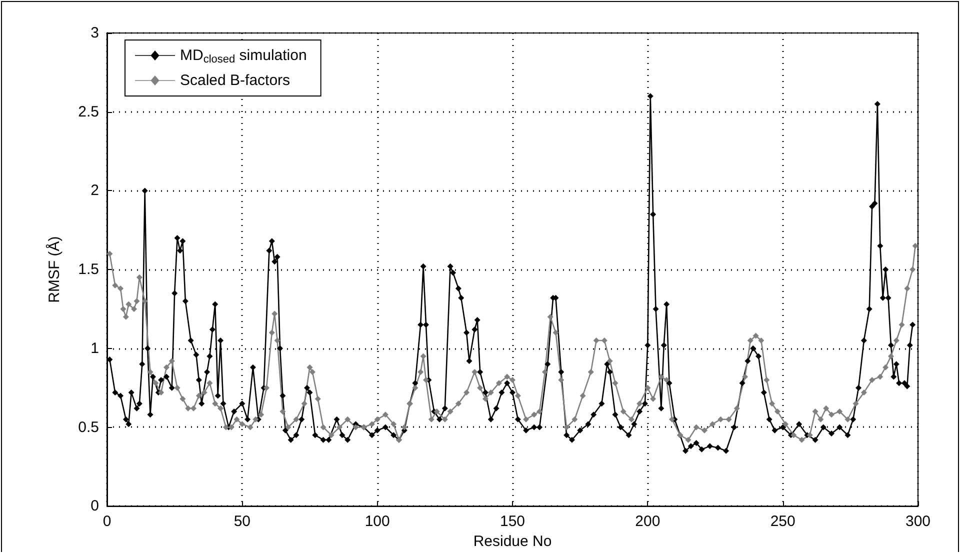 The image size is (961, 554). Describe the element at coordinates (377, 521) in the screenshot. I see `x-tick-label: 100` at that location.